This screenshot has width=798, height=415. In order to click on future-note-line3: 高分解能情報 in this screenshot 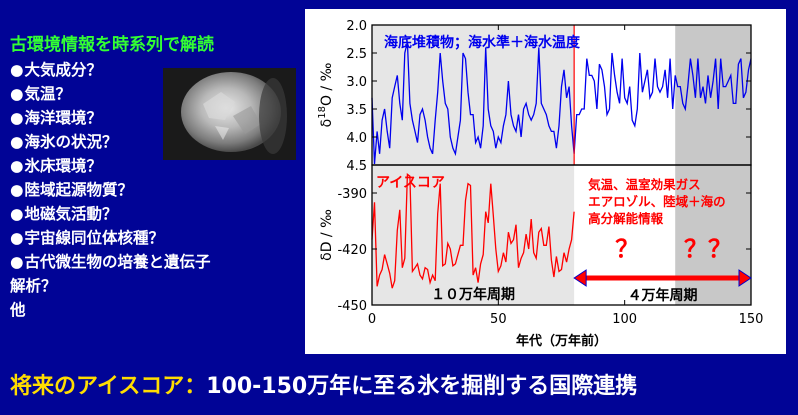, I will do `click(626, 218)`.